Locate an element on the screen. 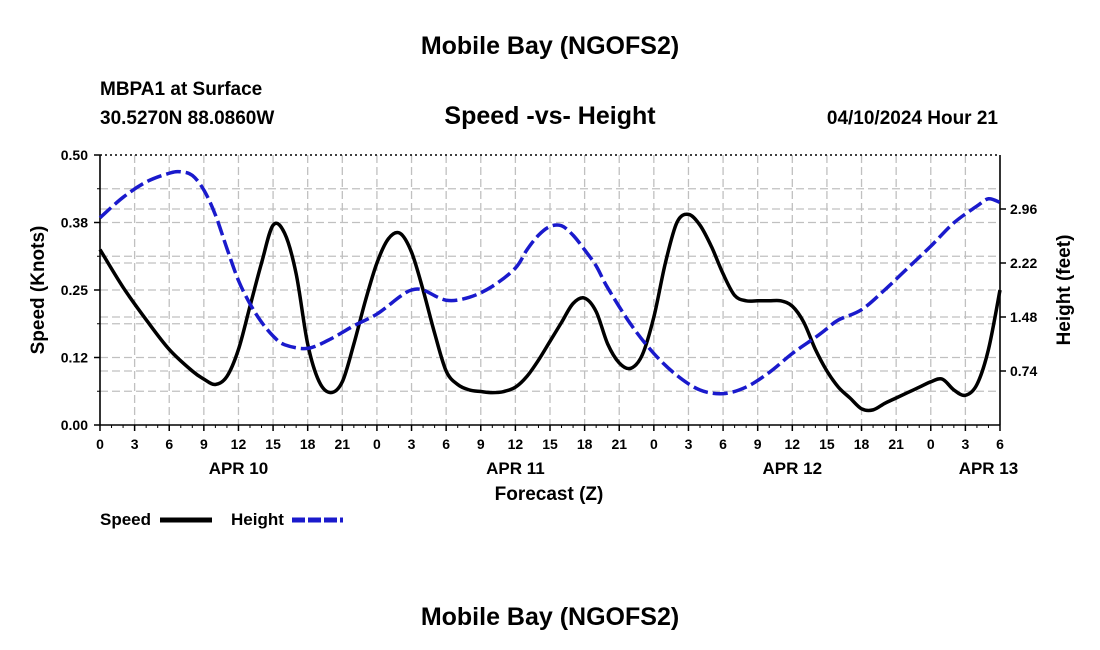  y-axis-ticks: 0.00 0.12 0.25 0.38 0.50 is located at coordinates (80, 290).